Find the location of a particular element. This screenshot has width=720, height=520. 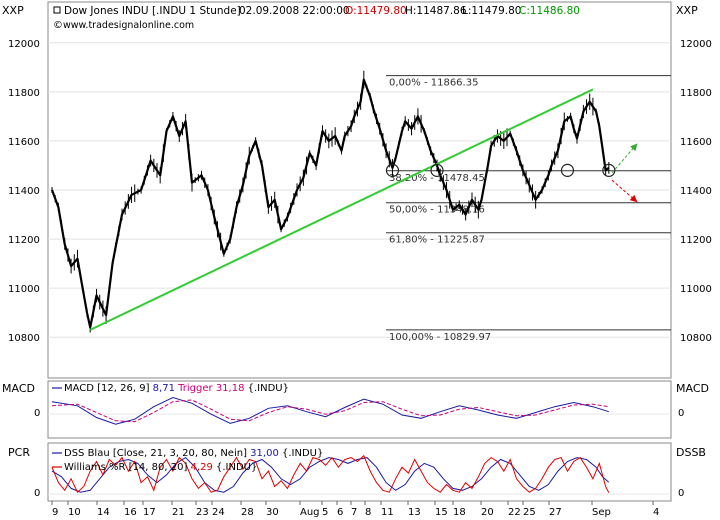

x-tick-label: 22 is located at coordinates (514, 512).